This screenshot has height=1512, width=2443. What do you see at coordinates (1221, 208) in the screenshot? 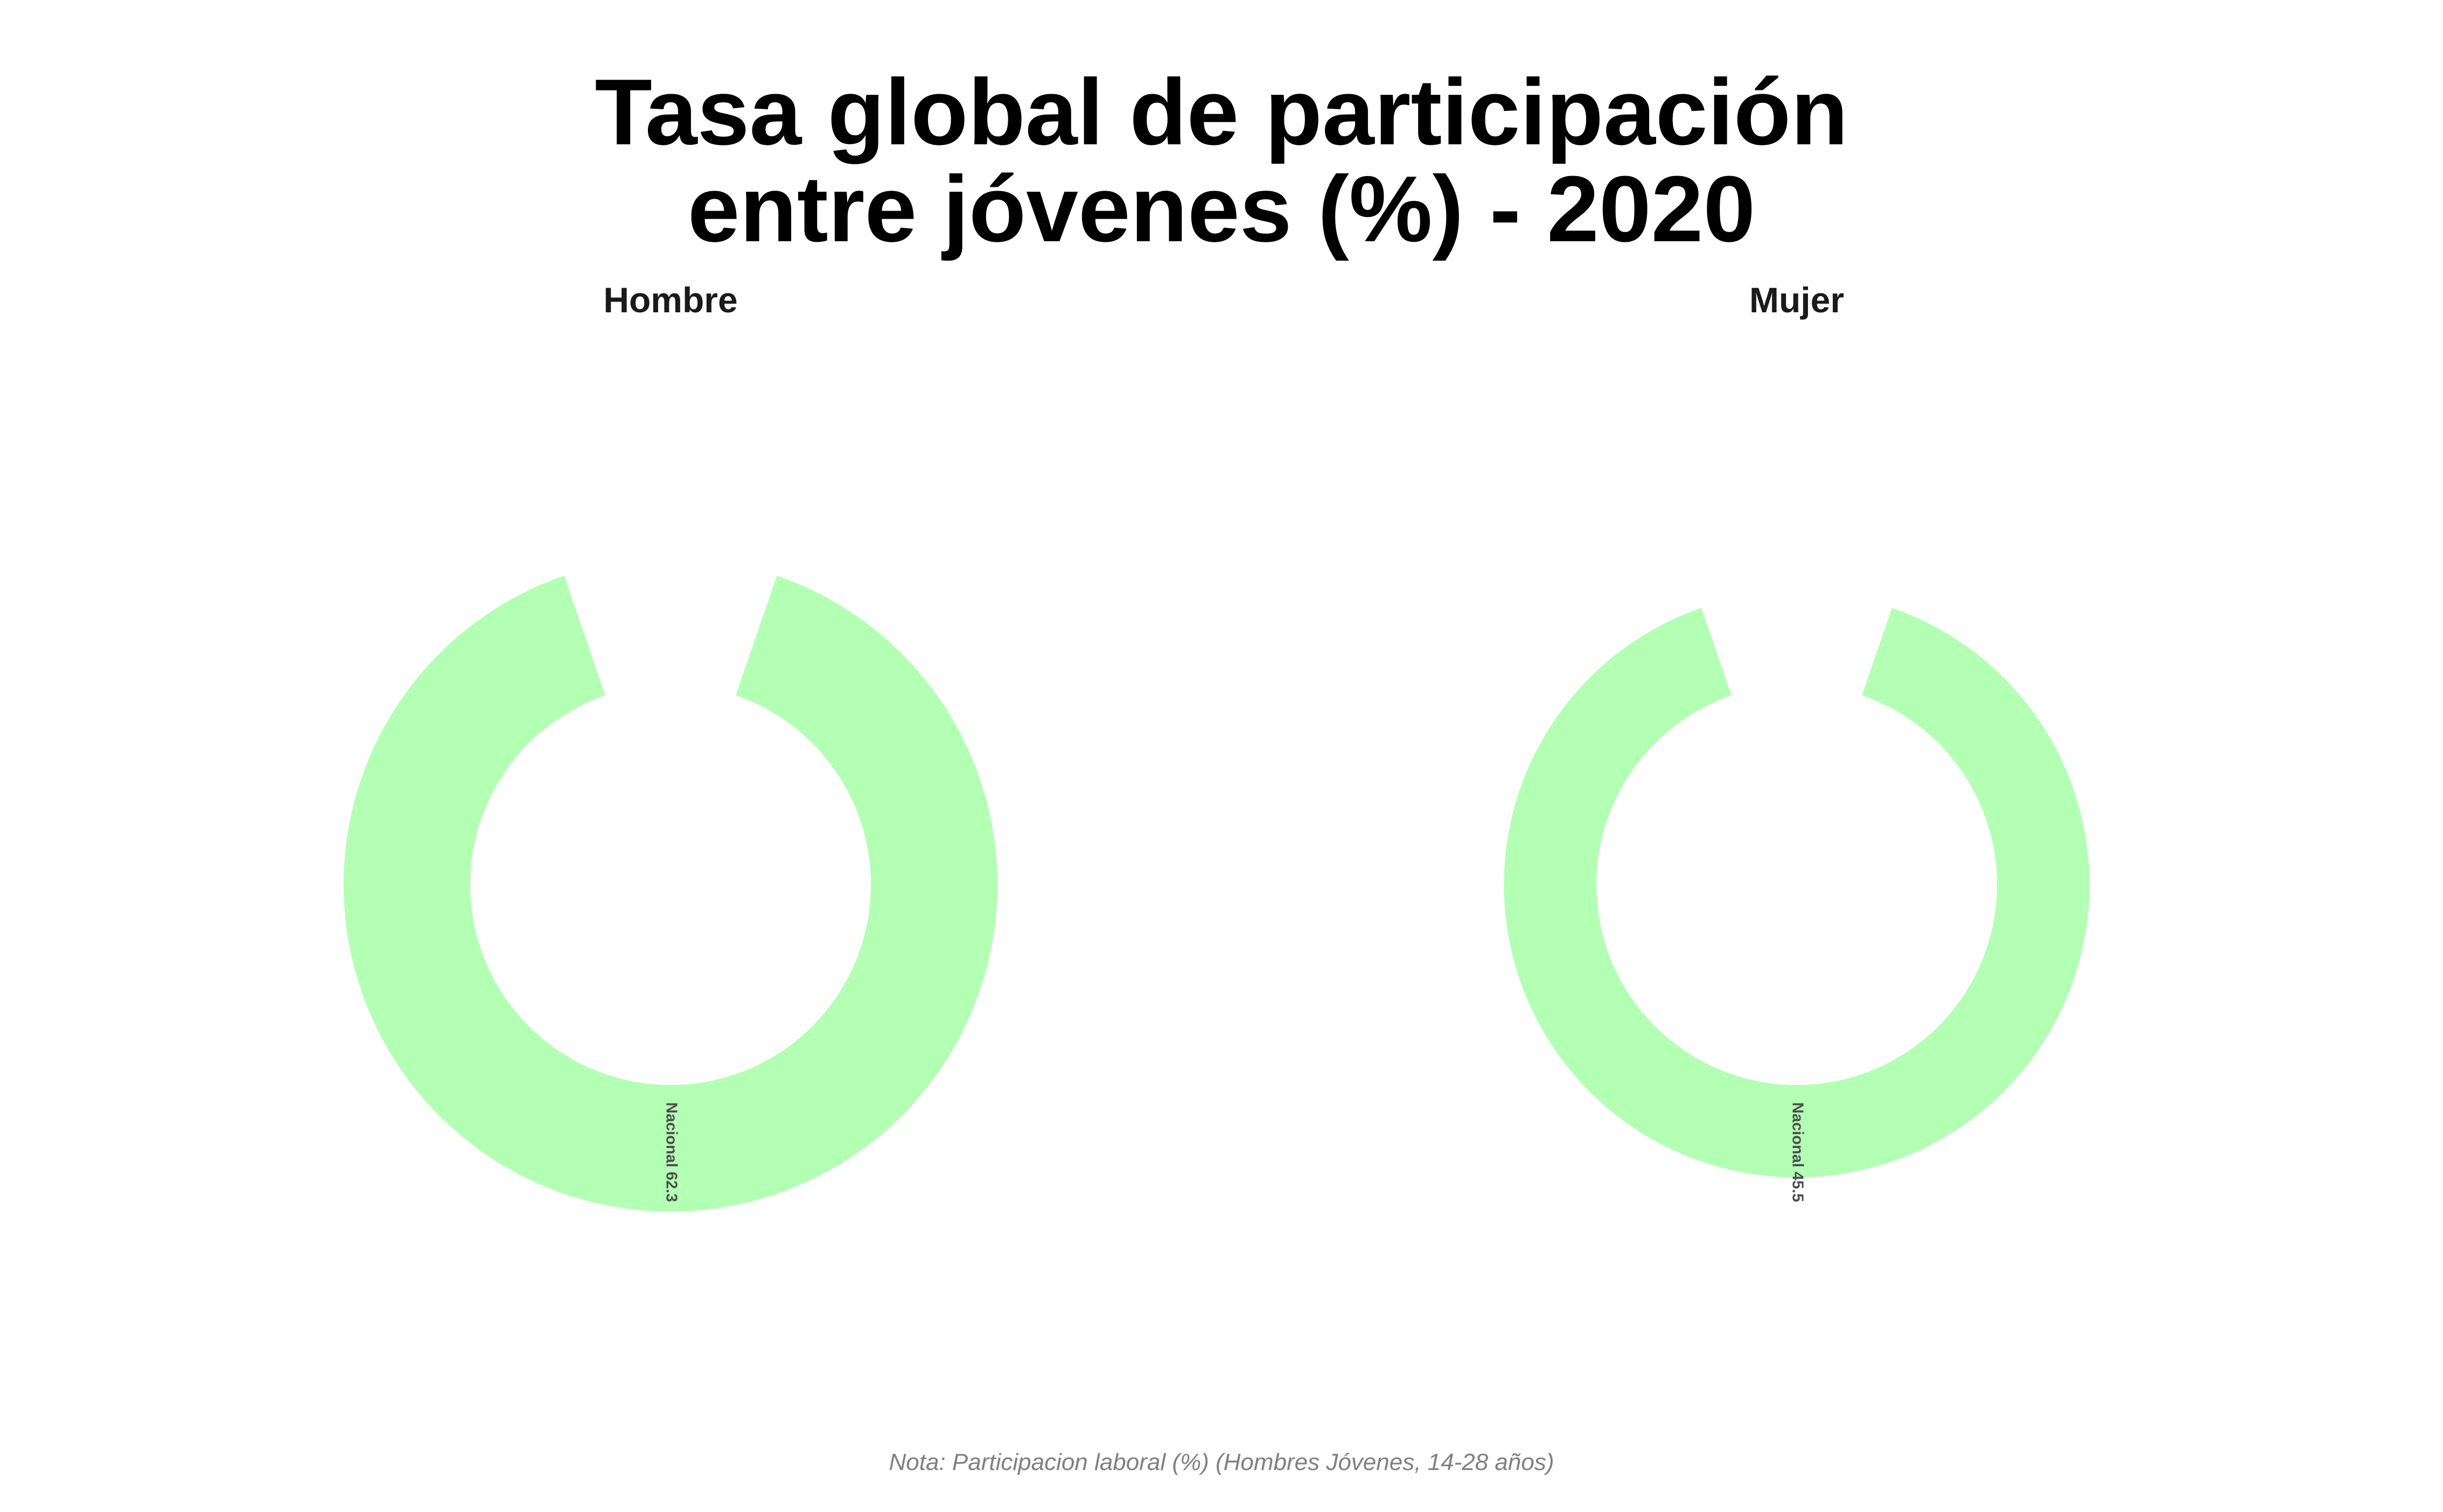
I see `chart-title-line-2: entre jóvenes (%) - 2020` at bounding box center [1221, 208].